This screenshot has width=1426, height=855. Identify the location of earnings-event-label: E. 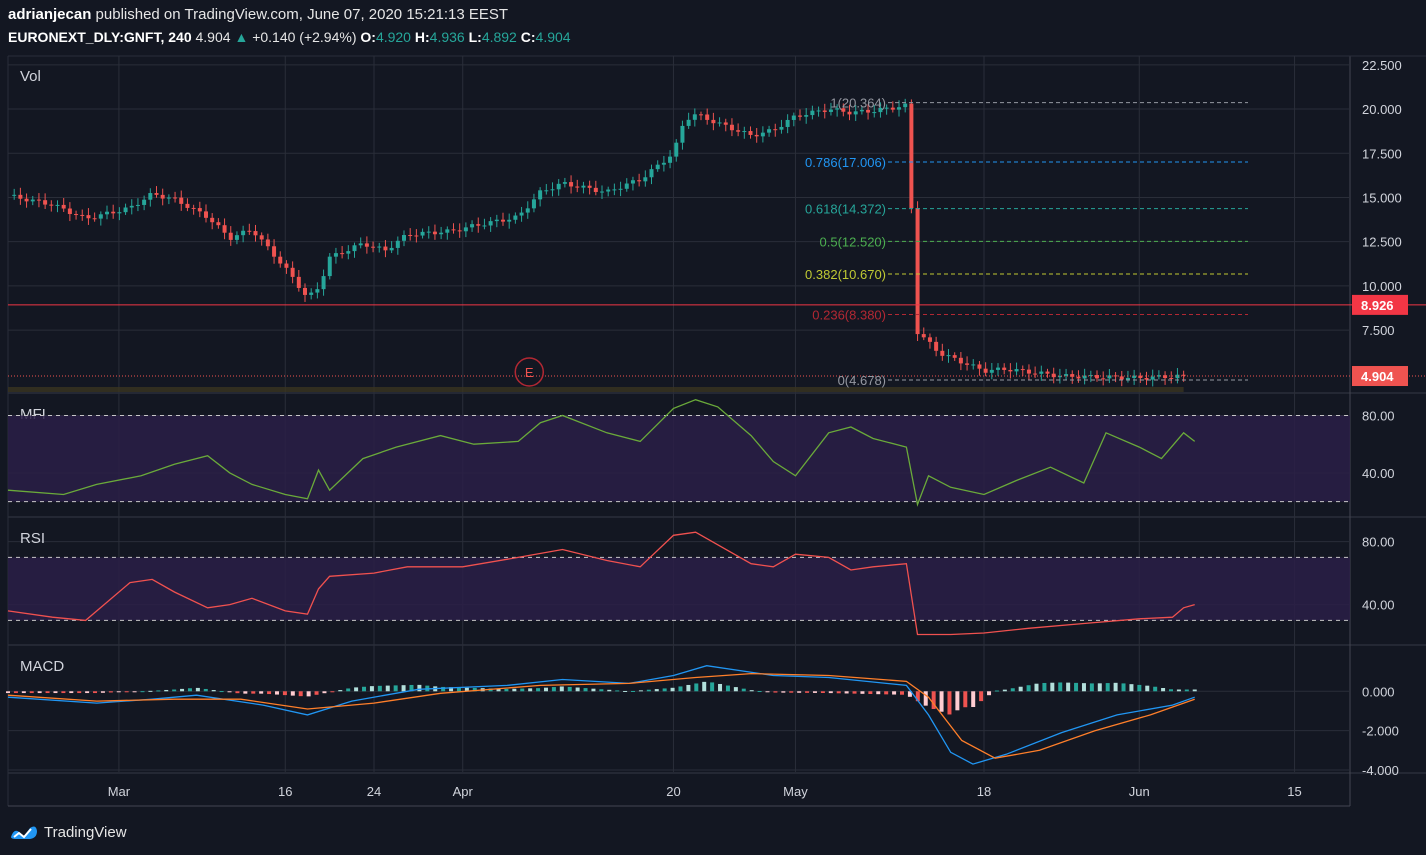
(529, 372).